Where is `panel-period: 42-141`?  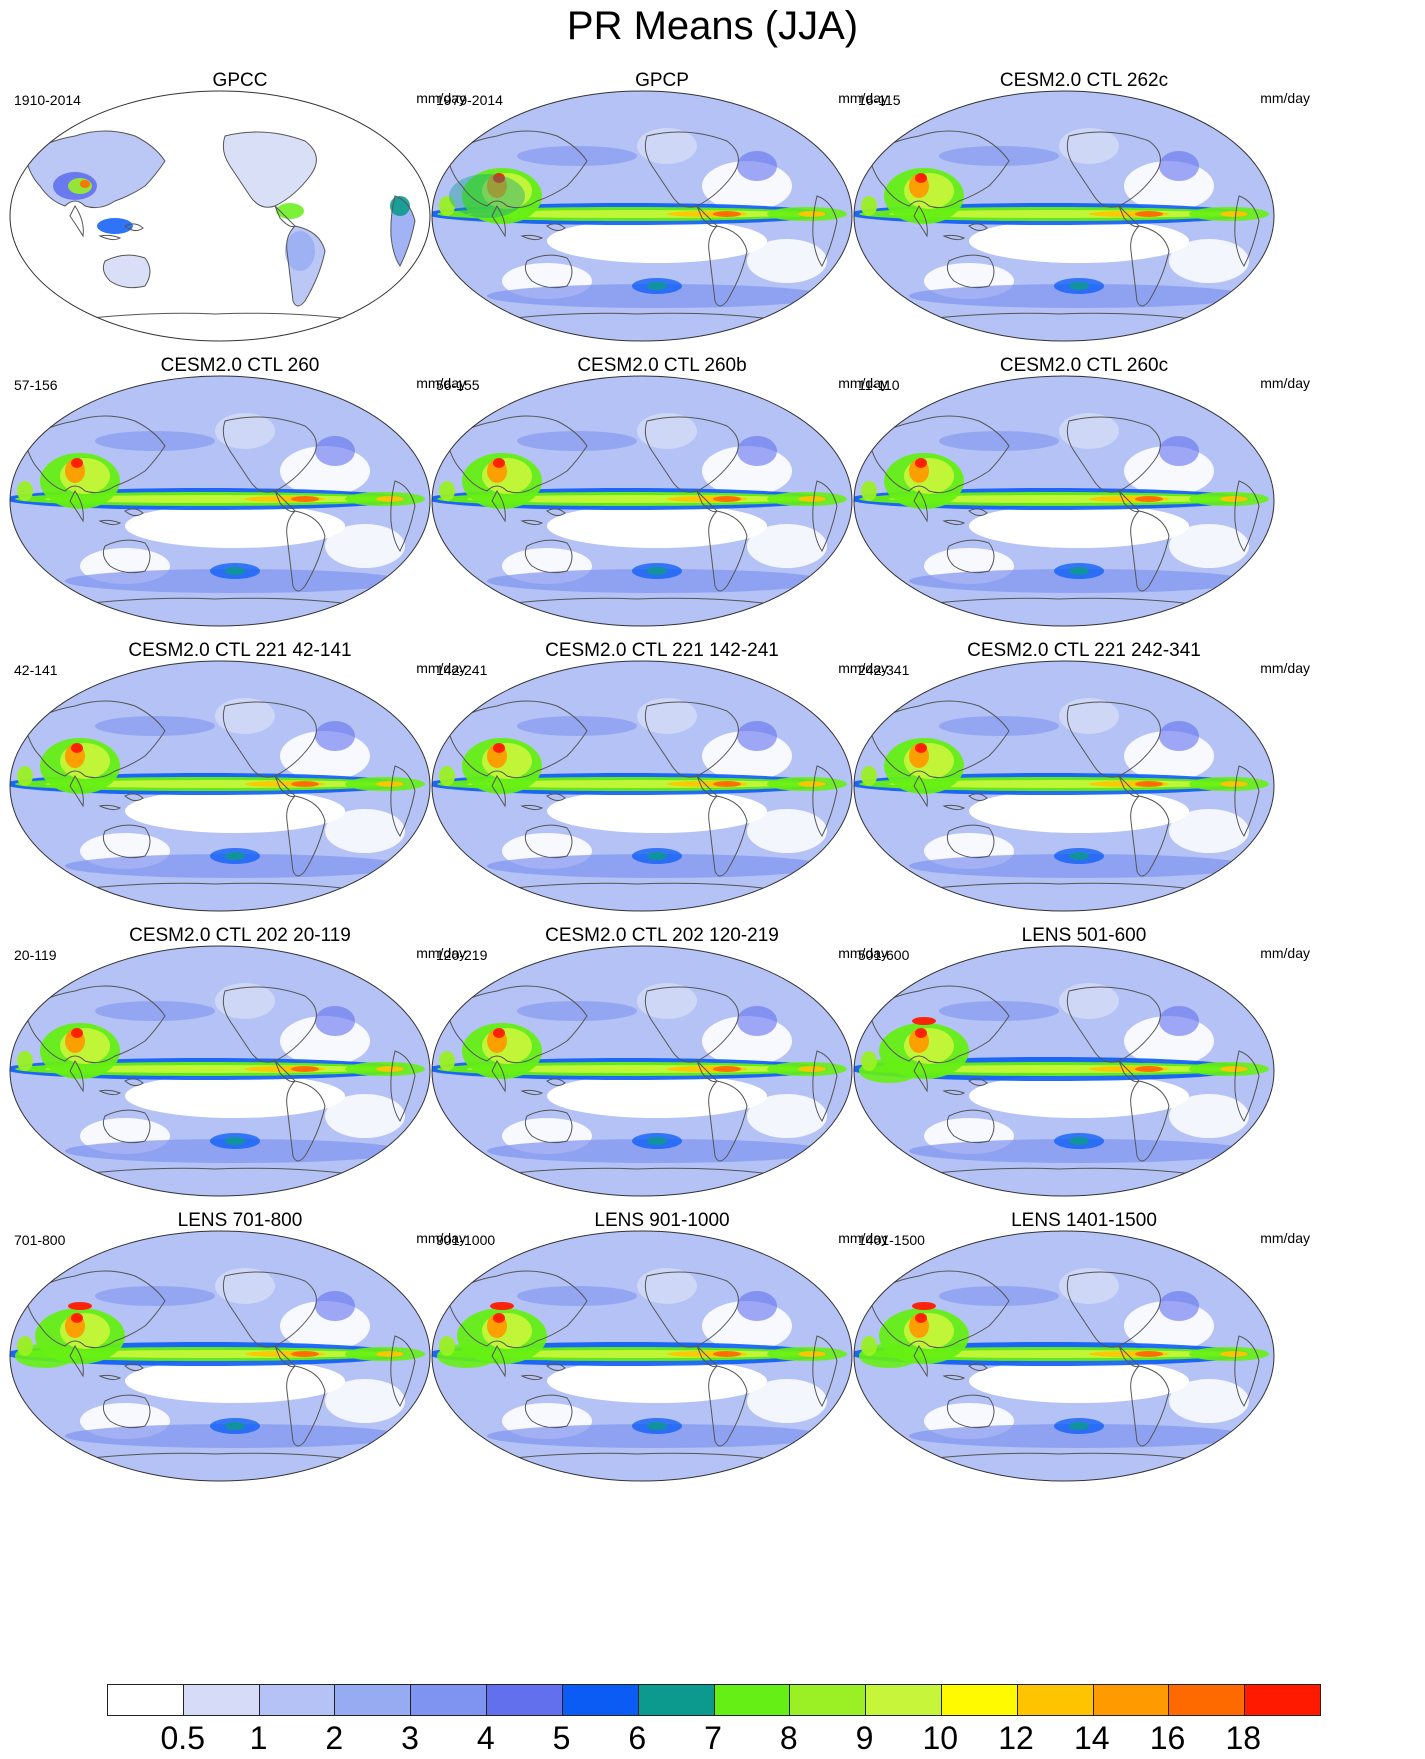 panel-period: 42-141 is located at coordinates (36, 670).